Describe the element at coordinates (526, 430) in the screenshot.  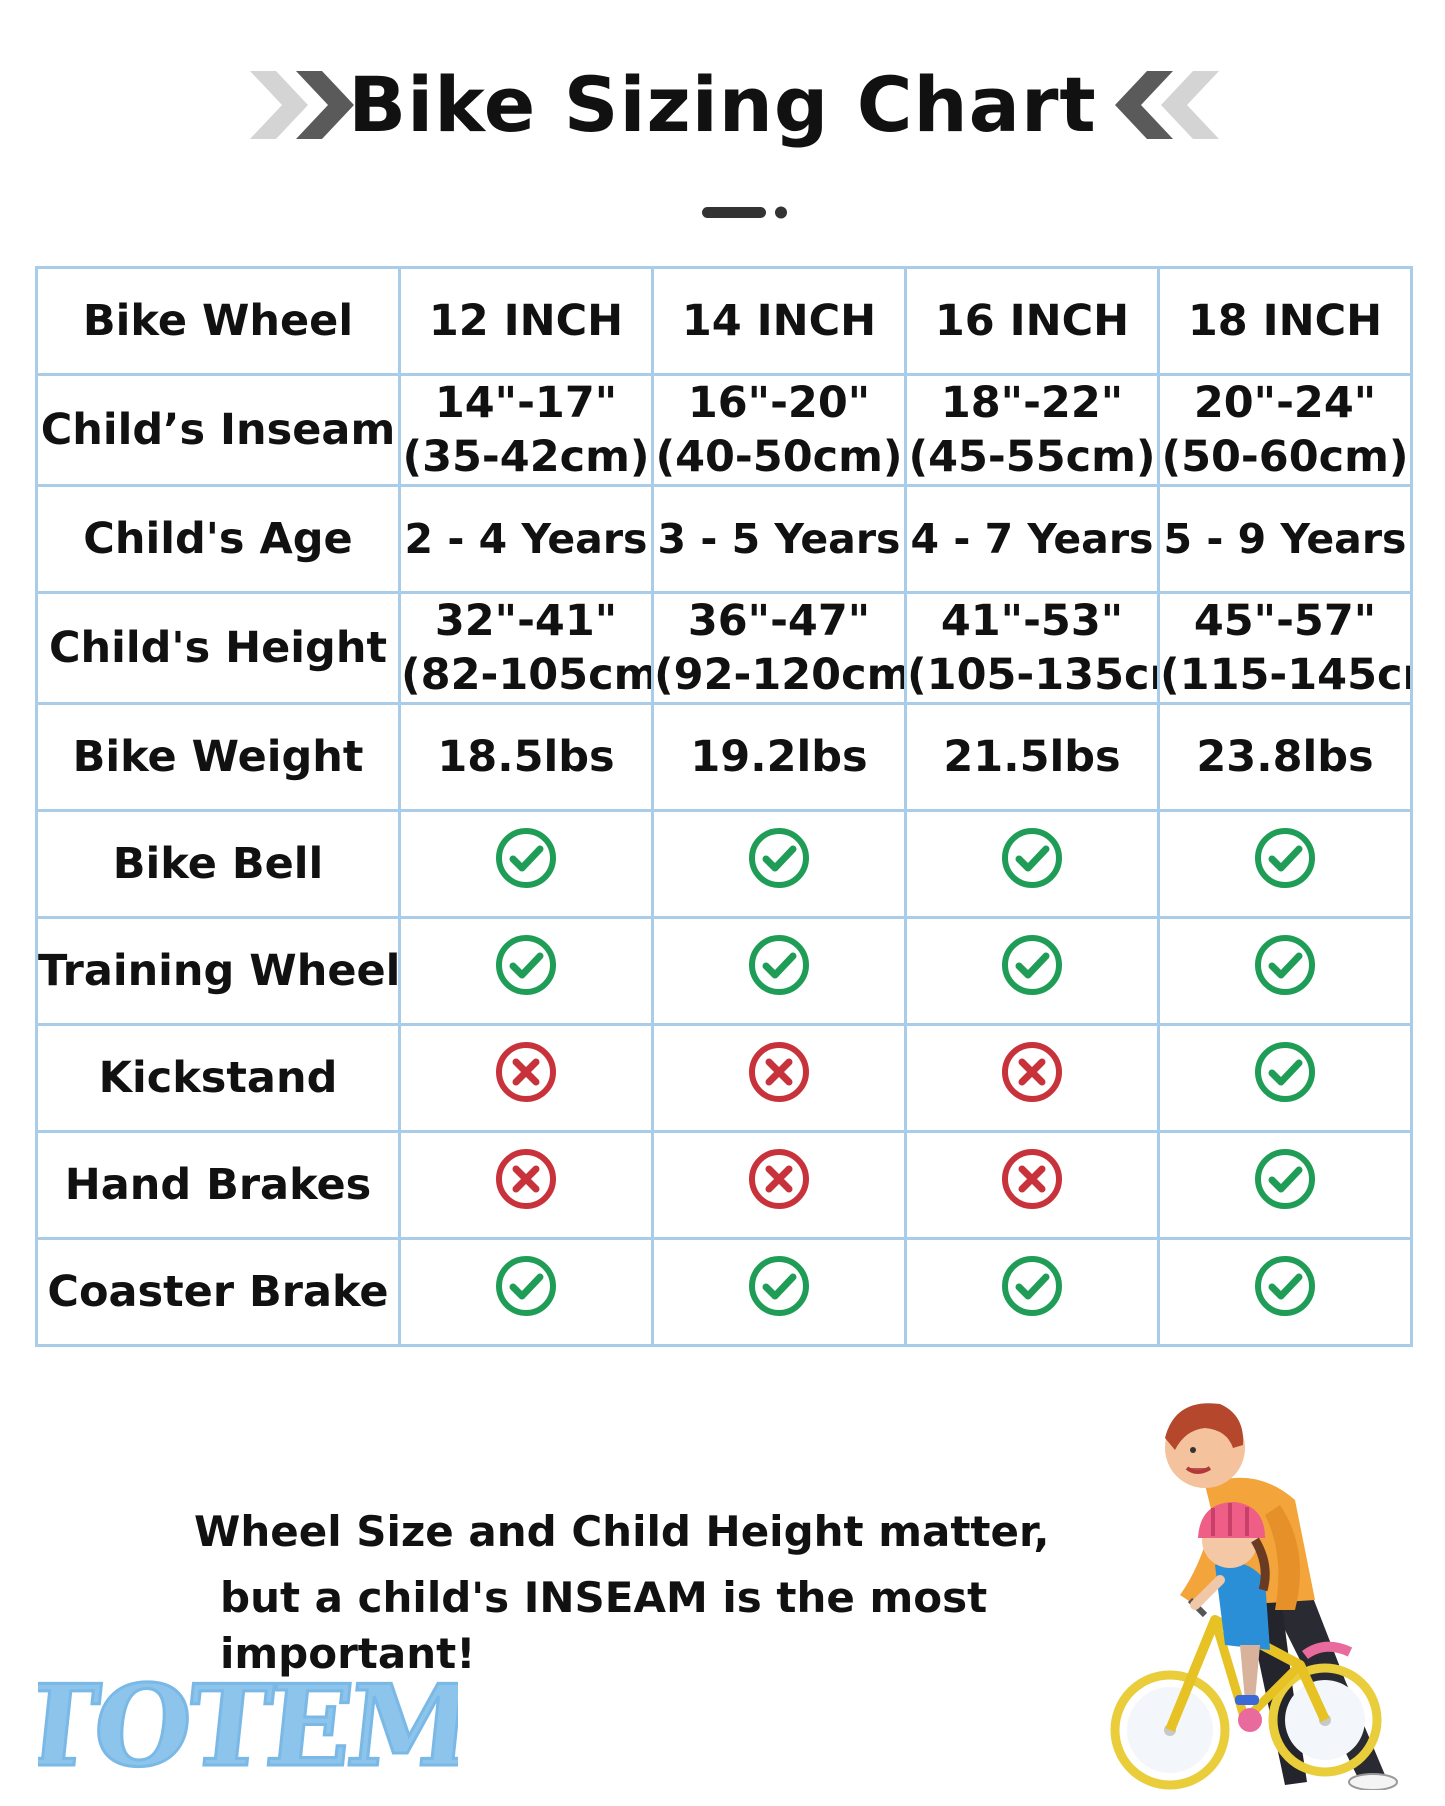
I see `inseam-cell: 14"-17" (35-42cm)` at that location.